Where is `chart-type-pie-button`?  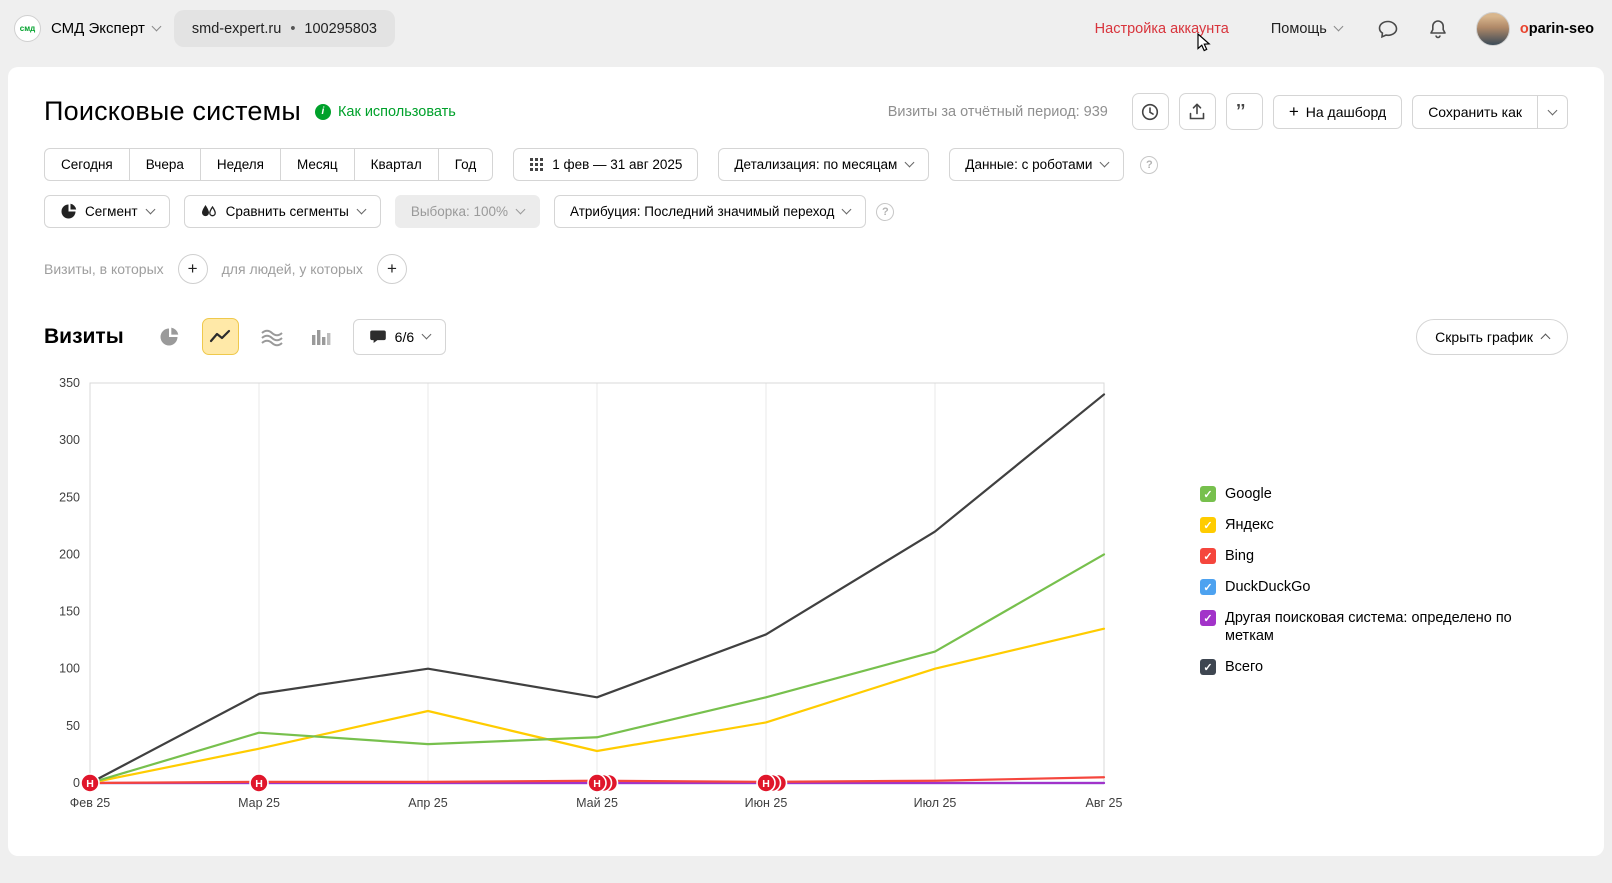
chart-type-pie-button is located at coordinates (169, 337).